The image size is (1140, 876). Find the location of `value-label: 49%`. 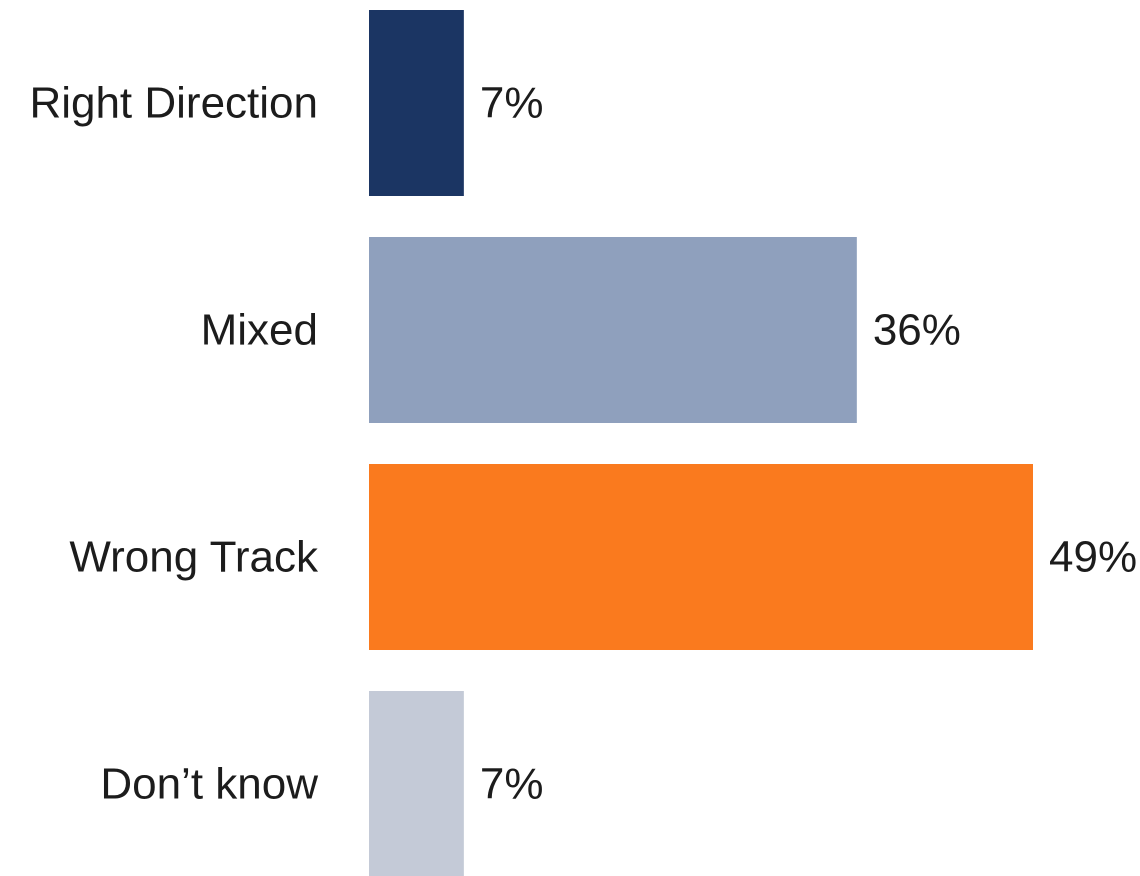

value-label: 49% is located at coordinates (1093, 557).